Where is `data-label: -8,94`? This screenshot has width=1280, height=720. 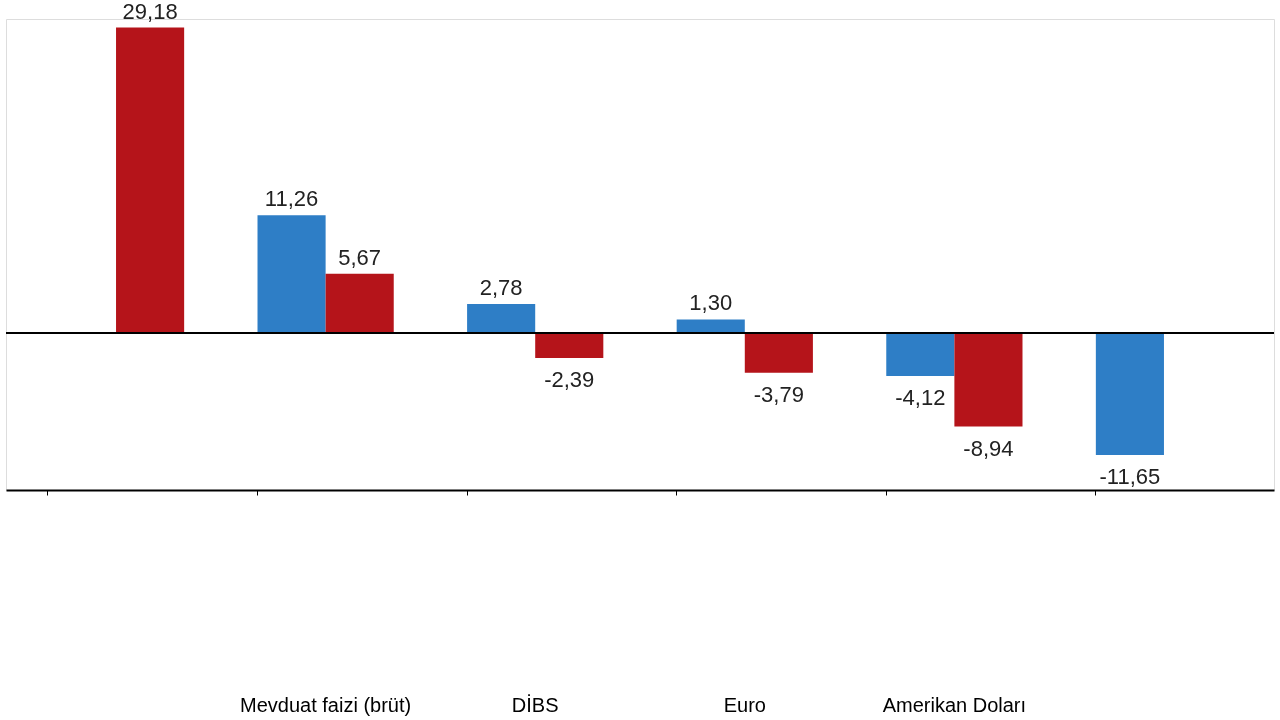
data-label: -8,94 is located at coordinates (988, 448).